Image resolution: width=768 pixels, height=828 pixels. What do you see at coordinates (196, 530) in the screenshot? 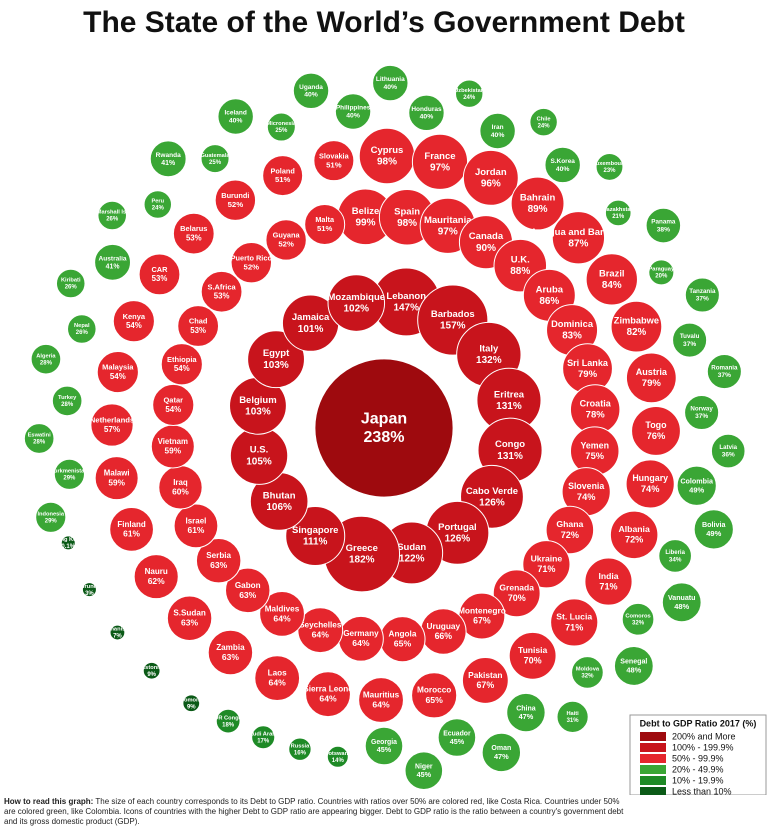
I see `country-value: 61%` at bounding box center [196, 530].